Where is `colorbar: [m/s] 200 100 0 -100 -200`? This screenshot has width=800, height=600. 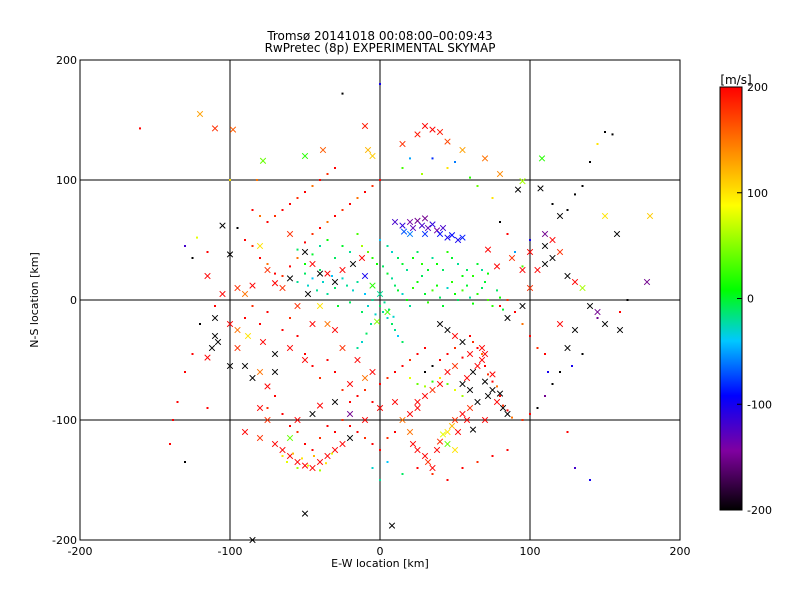 colorbar: [m/s] 200 100 0 -100 -200 is located at coordinates (745, 295).